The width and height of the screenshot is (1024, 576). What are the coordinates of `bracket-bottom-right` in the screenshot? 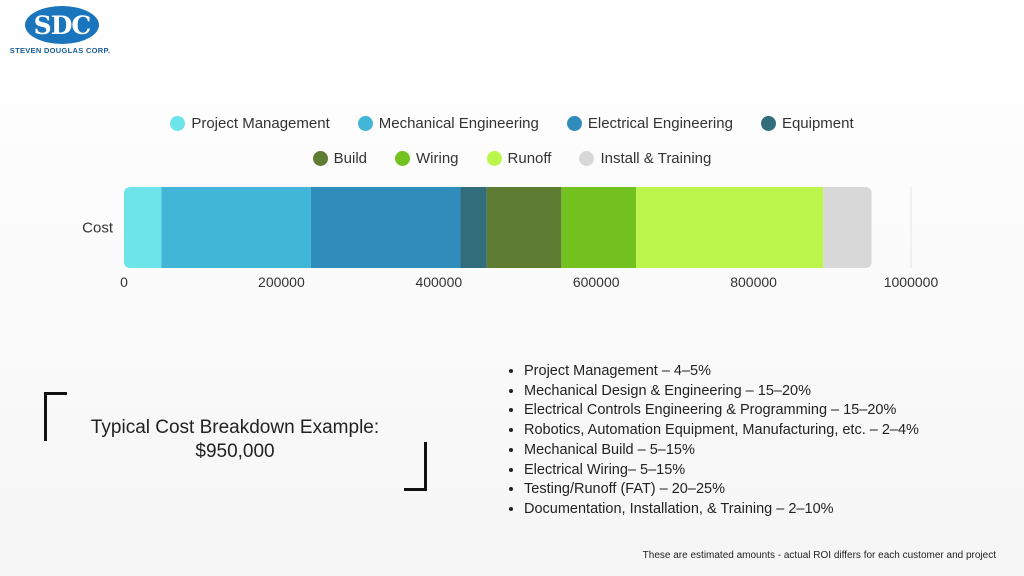 It's located at (415, 466).